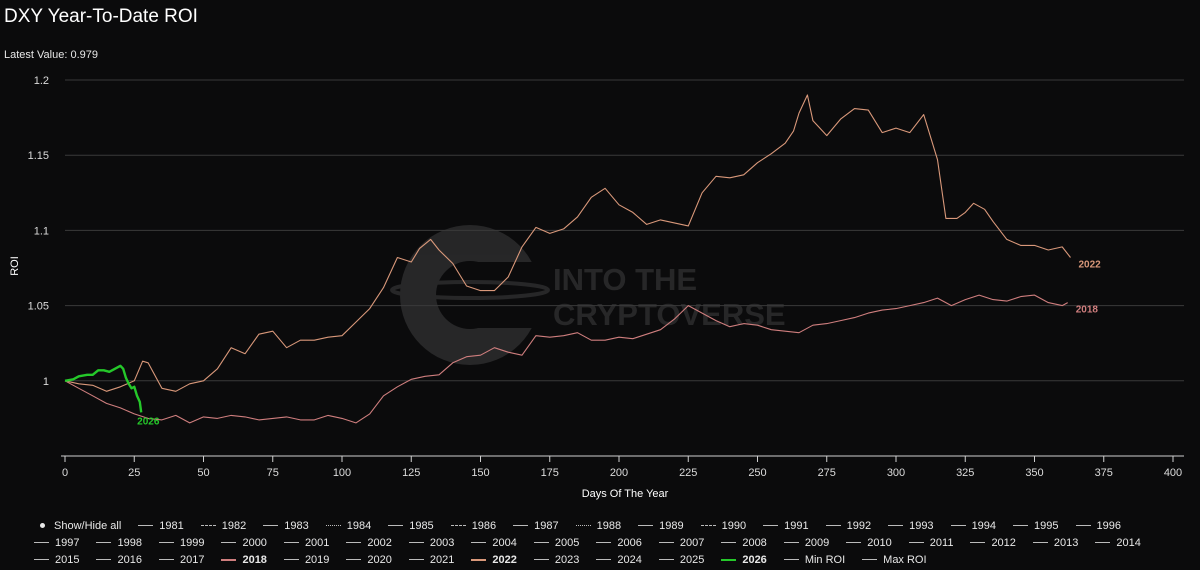 This screenshot has width=1200, height=570. I want to click on legend-item-label: 1988, so click(609, 525).